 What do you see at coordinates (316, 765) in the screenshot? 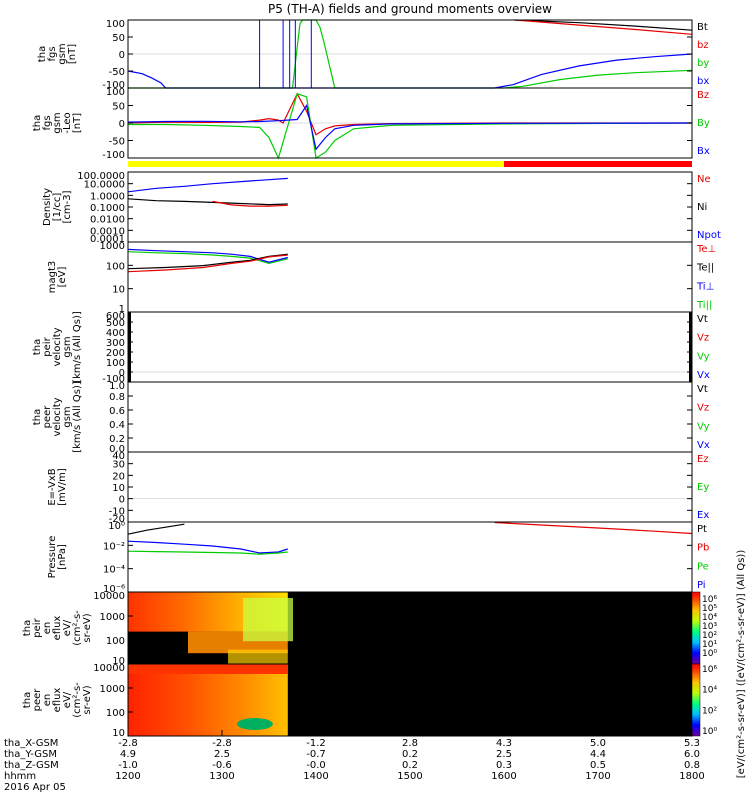
I see `x-tick-label: -0.0` at bounding box center [316, 765].